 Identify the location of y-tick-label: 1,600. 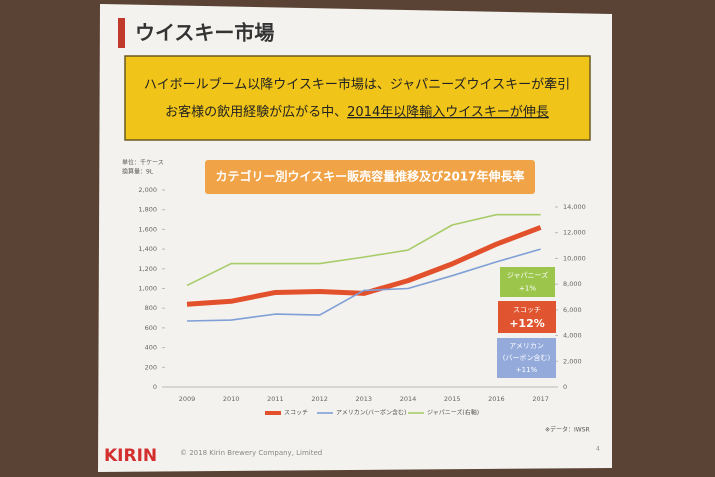
(147, 229).